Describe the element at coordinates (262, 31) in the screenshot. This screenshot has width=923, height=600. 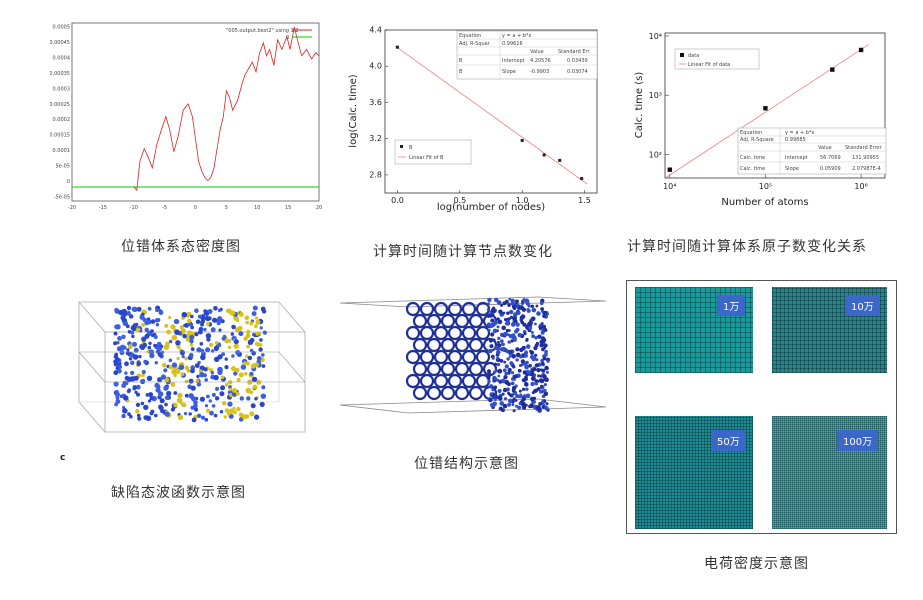
I see `dos-legend-1: "005.output.best2" using 1:2` at that location.